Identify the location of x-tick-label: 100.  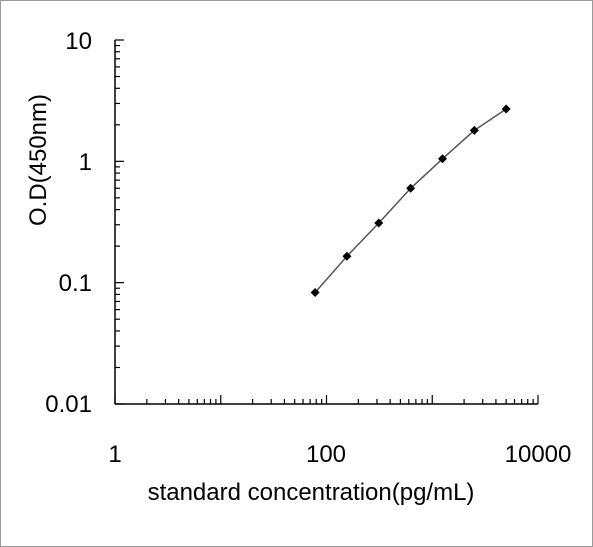
(326, 454).